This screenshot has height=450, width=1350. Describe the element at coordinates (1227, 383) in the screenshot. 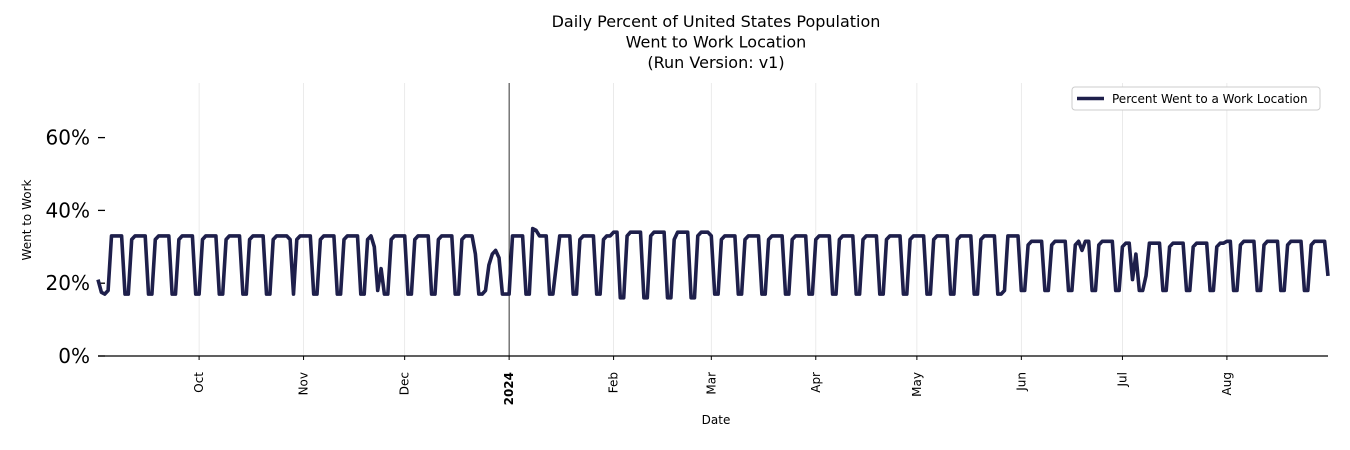

I see `x-tick-label-aug: Aug` at that location.